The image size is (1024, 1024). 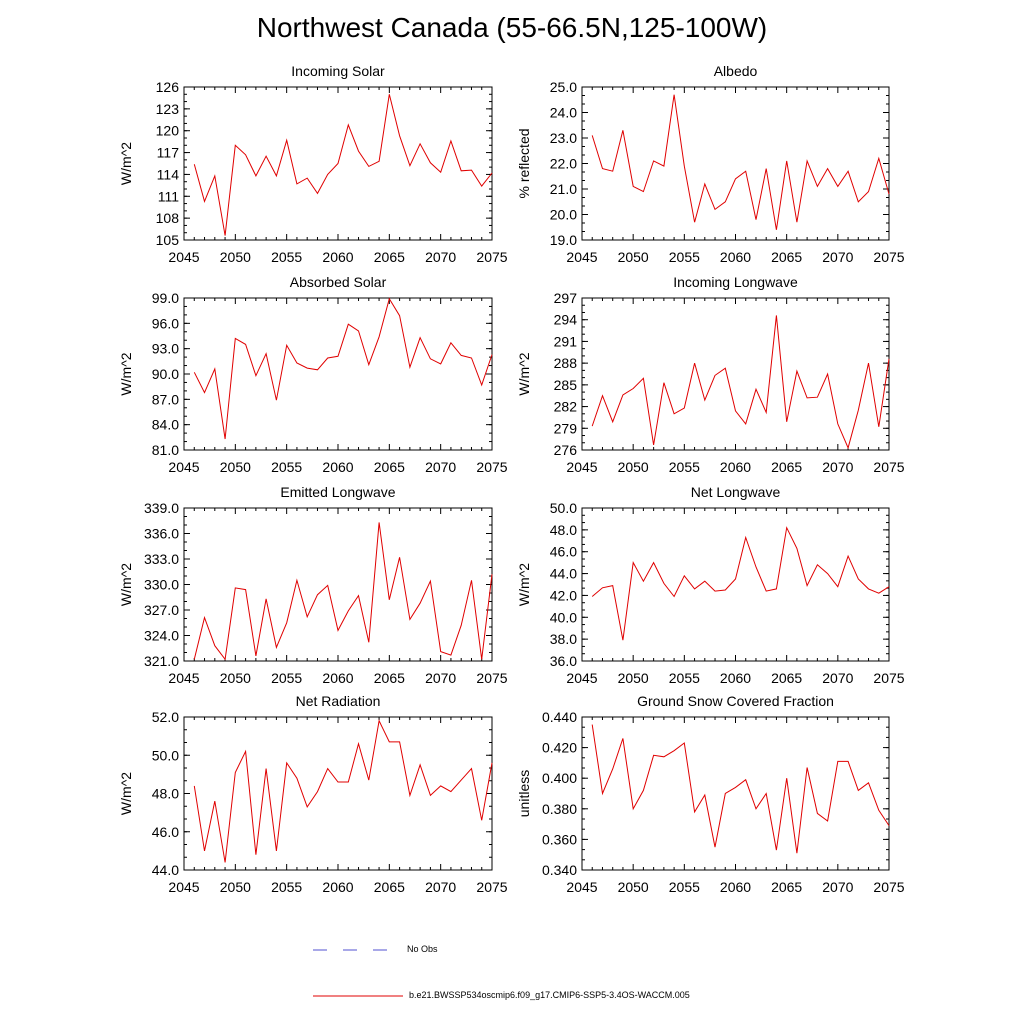 I want to click on page-title: Northwest Canada (55-66.5N,125-100W), so click(x=512, y=27).